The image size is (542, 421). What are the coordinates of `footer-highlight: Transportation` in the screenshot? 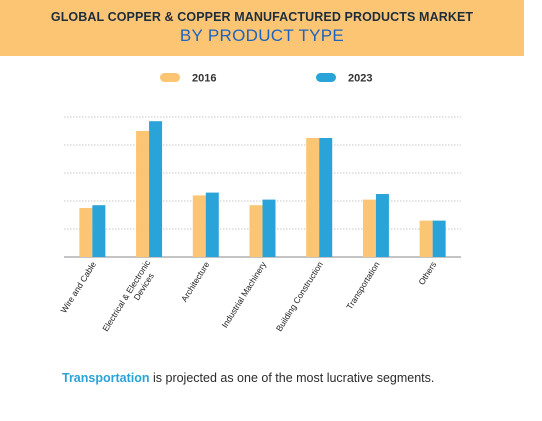 It's located at (106, 378).